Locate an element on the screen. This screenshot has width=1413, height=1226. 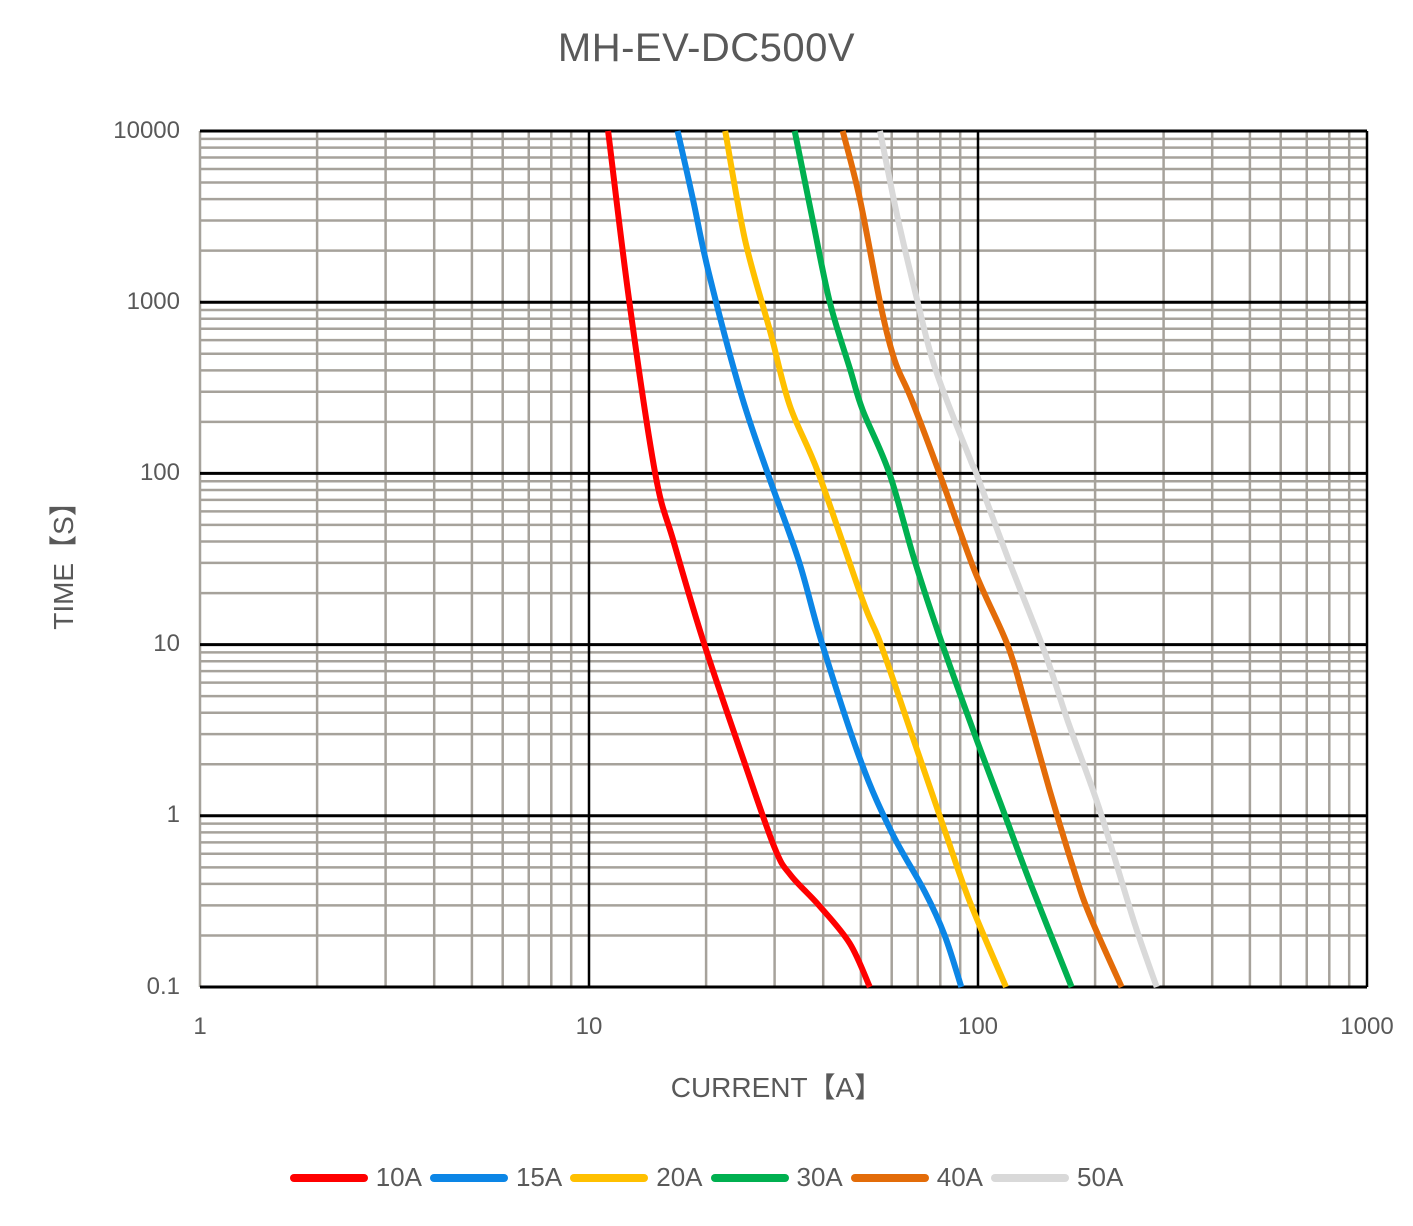
legend-label: 10A is located at coordinates (398, 1177).